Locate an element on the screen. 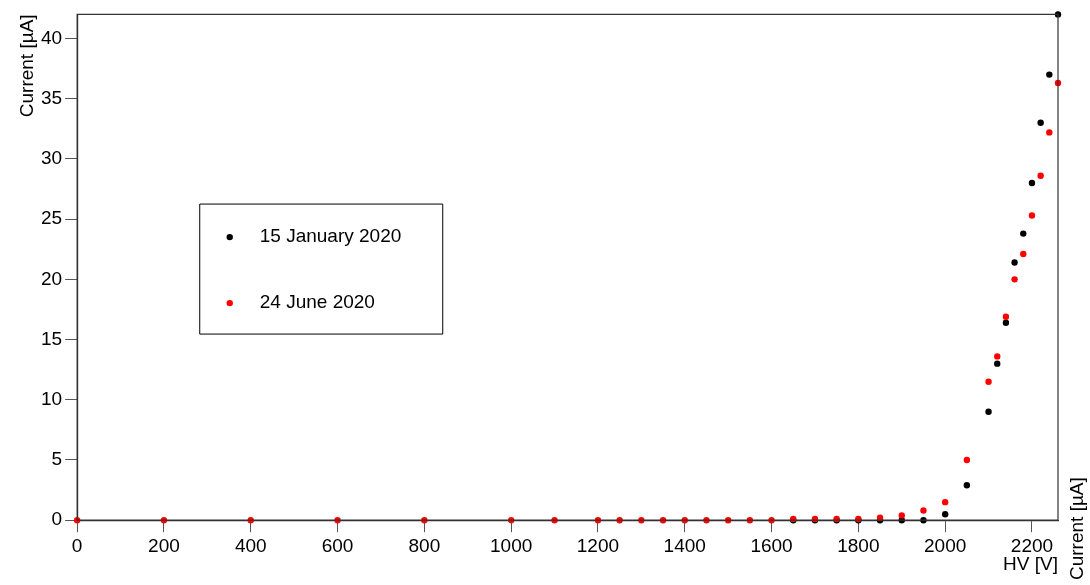 This screenshot has height=585, width=1090. x-tick-label: 1600 is located at coordinates (771, 545).